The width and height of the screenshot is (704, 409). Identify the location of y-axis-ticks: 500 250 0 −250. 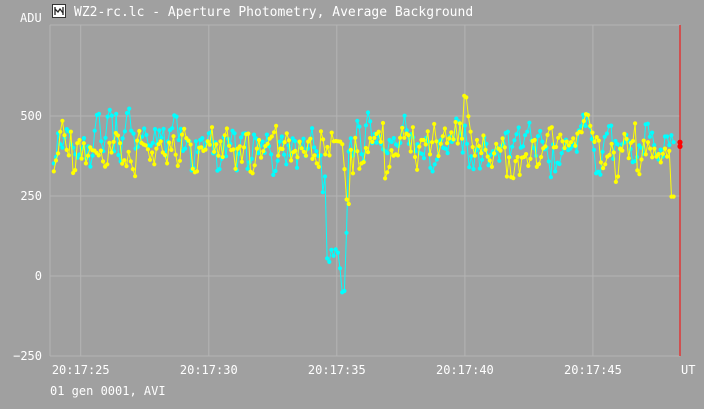
(27, 236).